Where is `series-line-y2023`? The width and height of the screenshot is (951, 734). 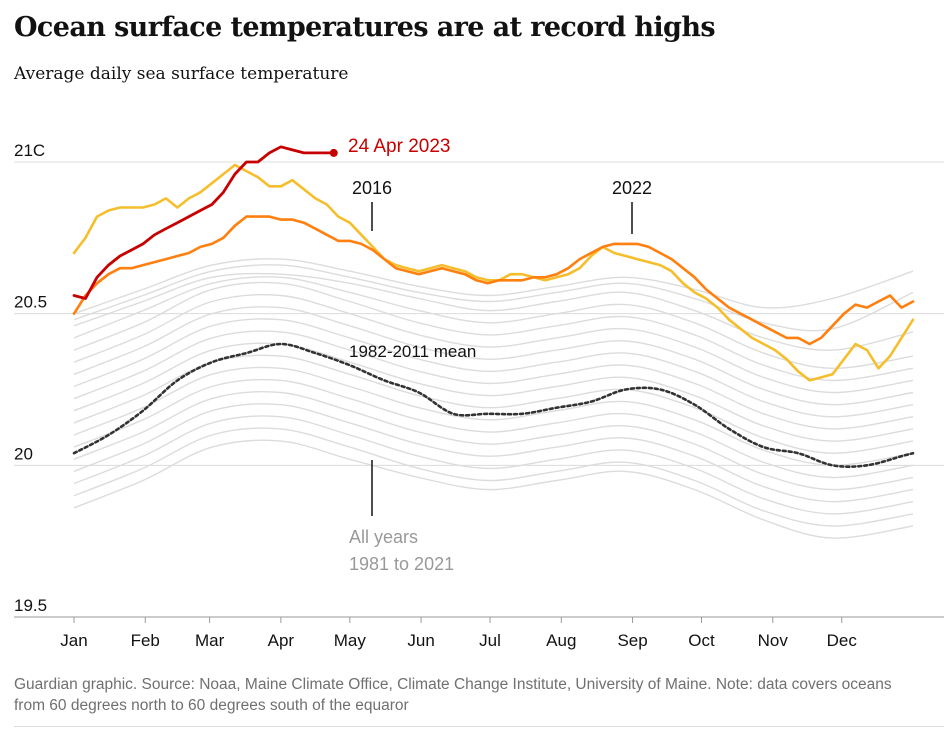 series-line-y2023 is located at coordinates (204, 222).